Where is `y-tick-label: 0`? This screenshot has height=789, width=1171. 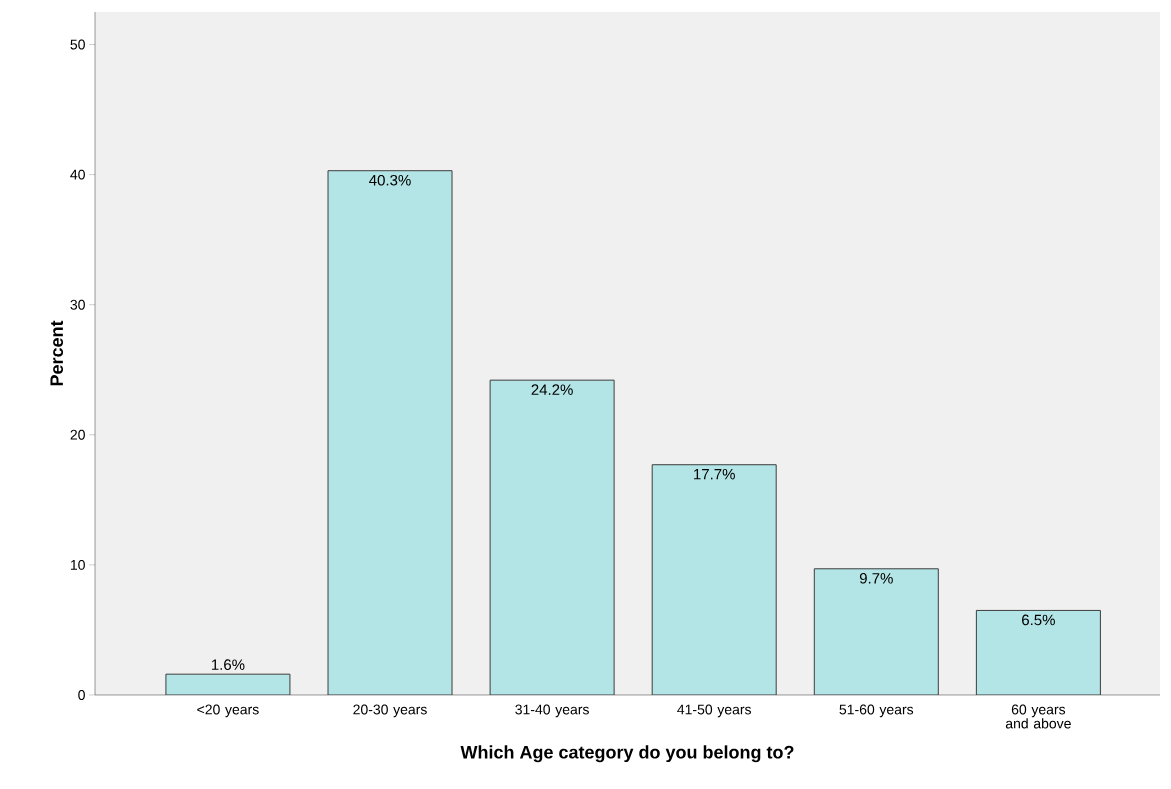
y-tick-label: 0 is located at coordinates (81, 695).